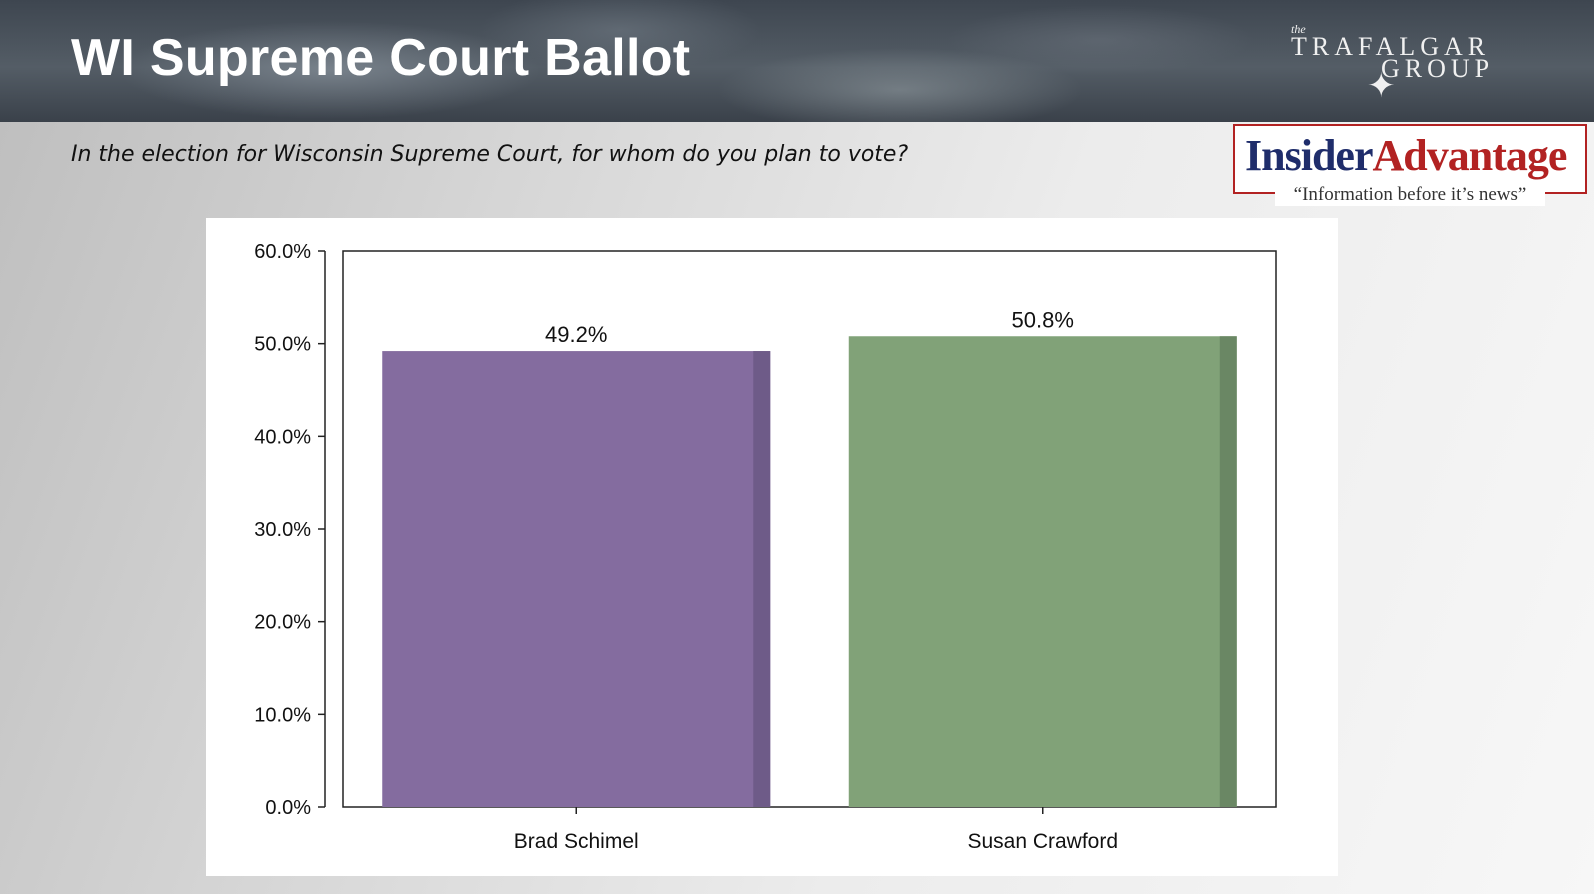 The image size is (1594, 894). Describe the element at coordinates (282, 623) in the screenshot. I see `y-tick-label: 20.0%` at that location.